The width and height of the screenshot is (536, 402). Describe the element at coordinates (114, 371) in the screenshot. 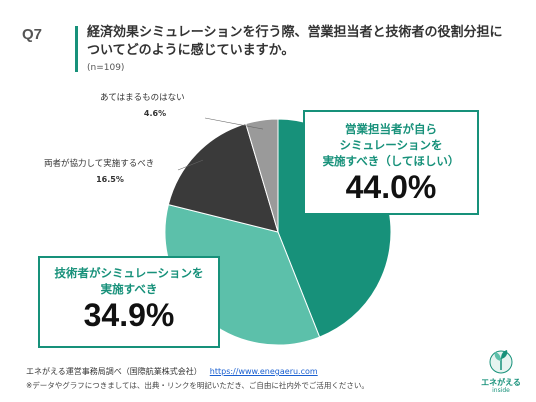

I see `source-text: エネがえる運営事務局調べ（国際航業株式会社）` at that location.